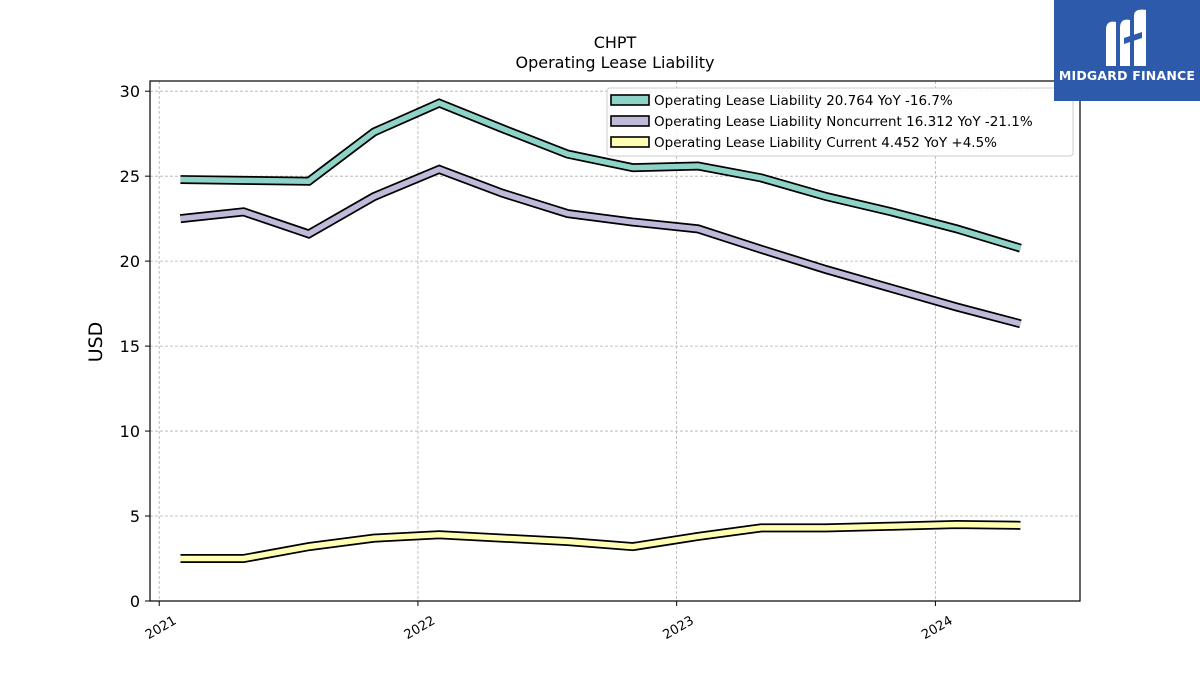 This screenshot has width=1200, height=675. Describe the element at coordinates (135, 516) in the screenshot. I see `y-tick-label: 5` at that location.